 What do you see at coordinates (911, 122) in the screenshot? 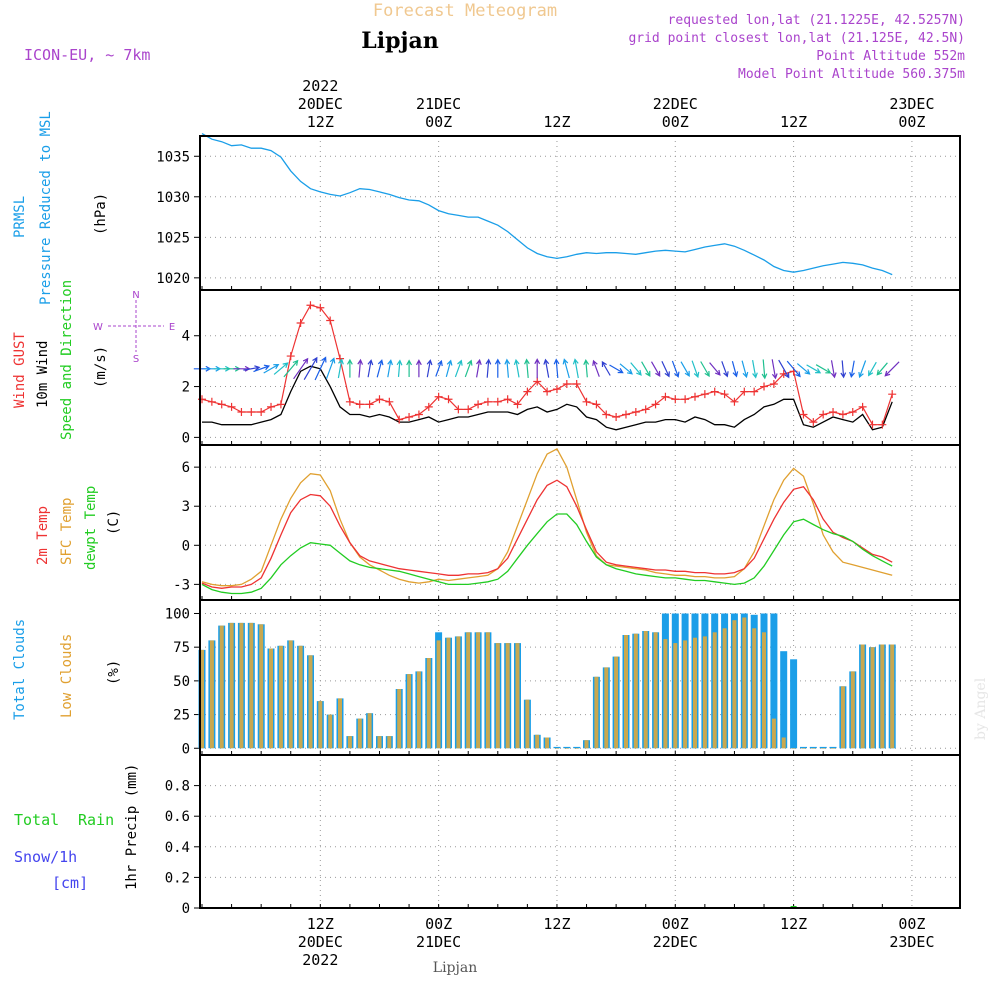
I see `time-tick-label: 00Z` at bounding box center [911, 122].